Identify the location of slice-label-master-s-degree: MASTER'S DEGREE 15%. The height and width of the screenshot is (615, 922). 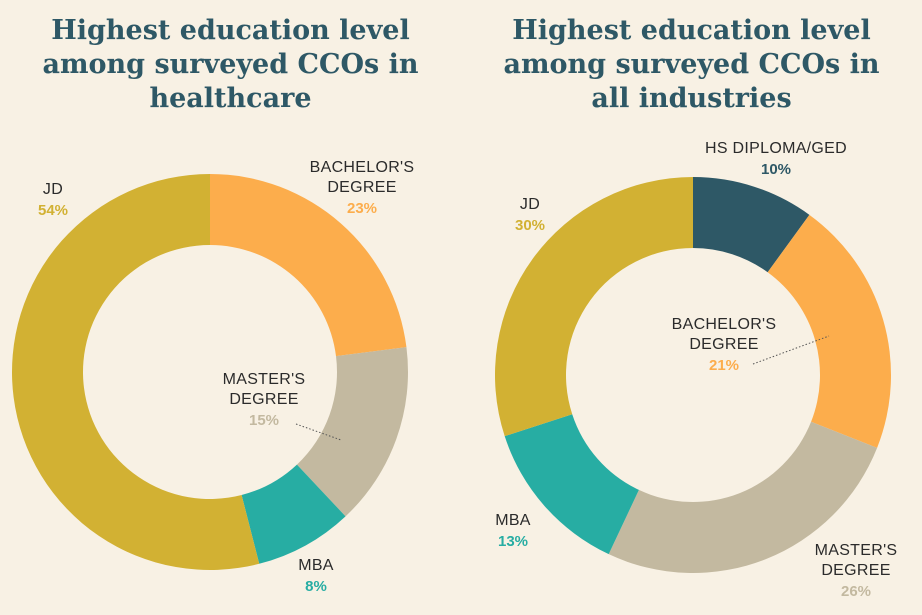
(264, 400).